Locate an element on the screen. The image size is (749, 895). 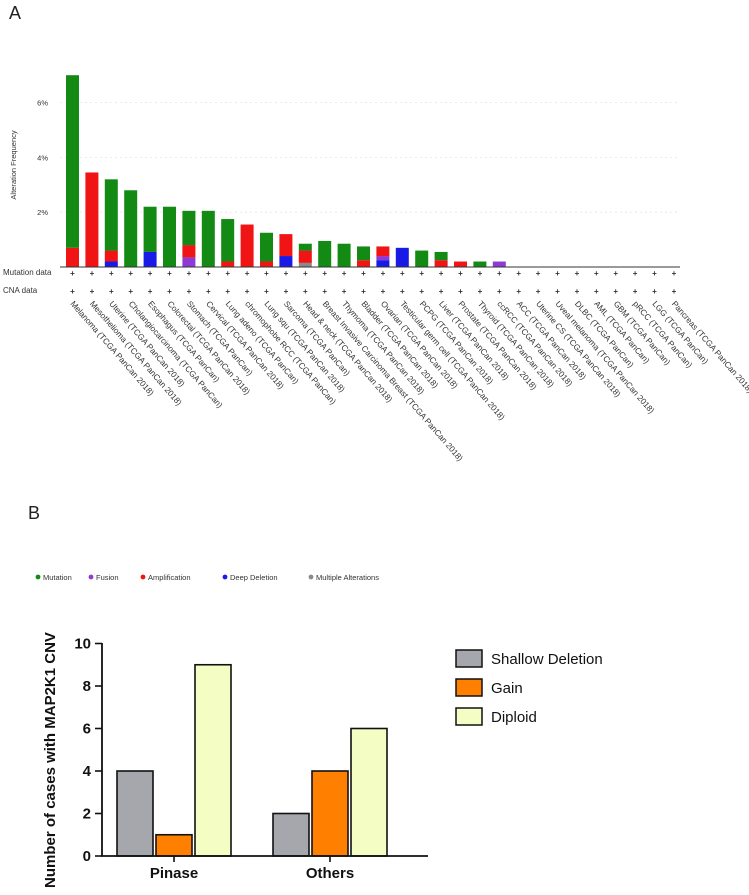
chart-b-bar-shallow-deletion is located at coordinates (135, 813).